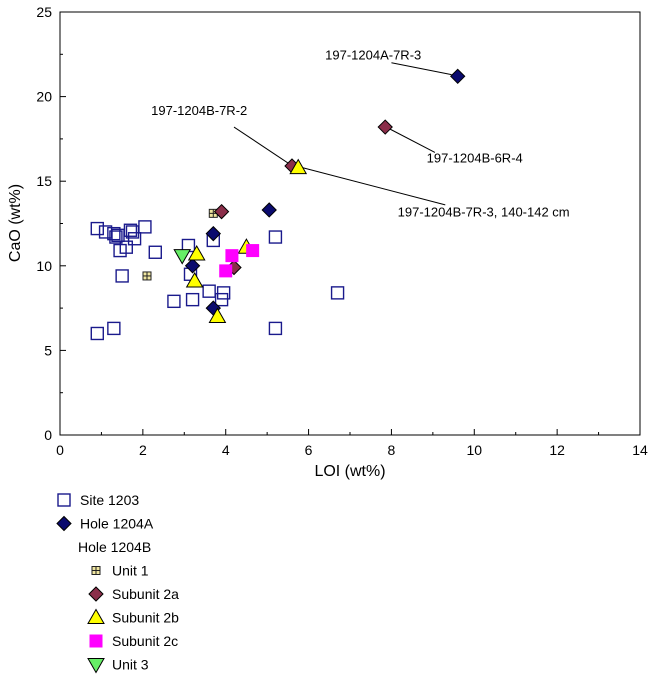 Image resolution: width=656 pixels, height=684 pixels. I want to click on y-axis: 0 5 10 15 20 25, so click(51, 223).